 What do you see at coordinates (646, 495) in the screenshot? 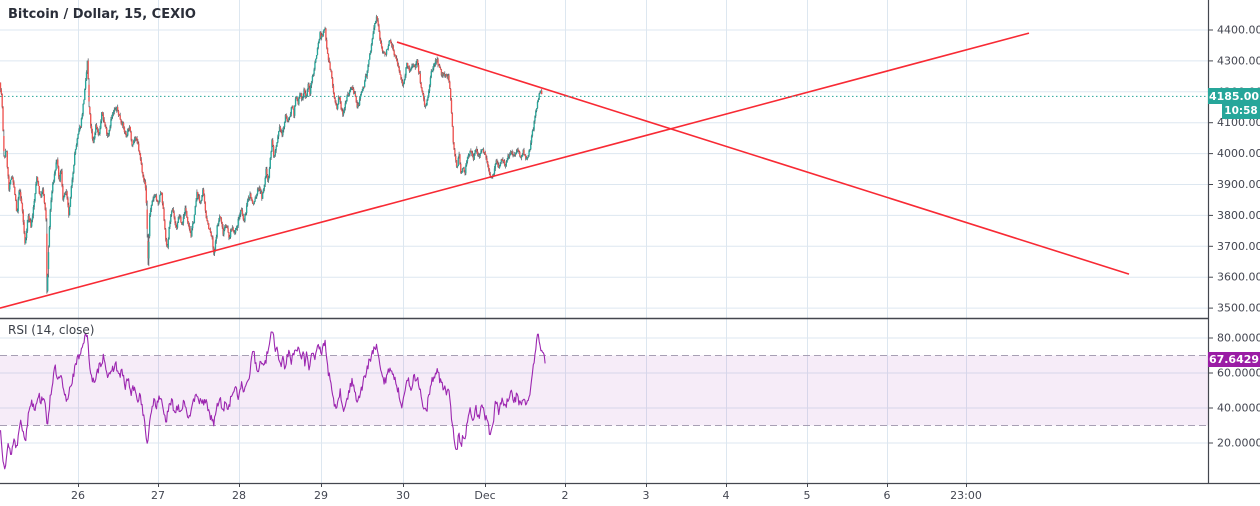
I see `time-axis-label: 3` at bounding box center [646, 495].